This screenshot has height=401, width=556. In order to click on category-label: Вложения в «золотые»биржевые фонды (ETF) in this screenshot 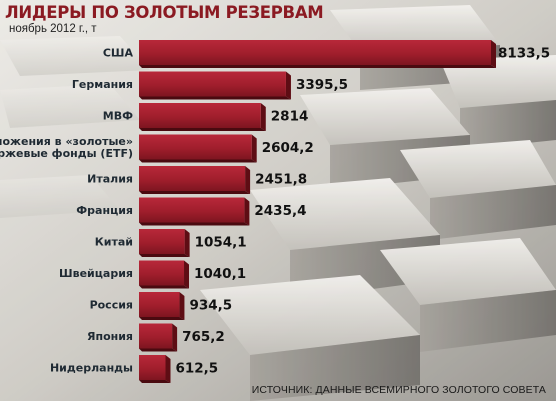, I will do `click(66, 147)`.